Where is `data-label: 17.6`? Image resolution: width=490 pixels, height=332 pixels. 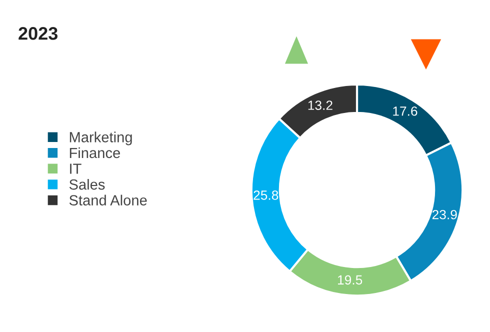
data-label: 17.6 is located at coordinates (405, 111).